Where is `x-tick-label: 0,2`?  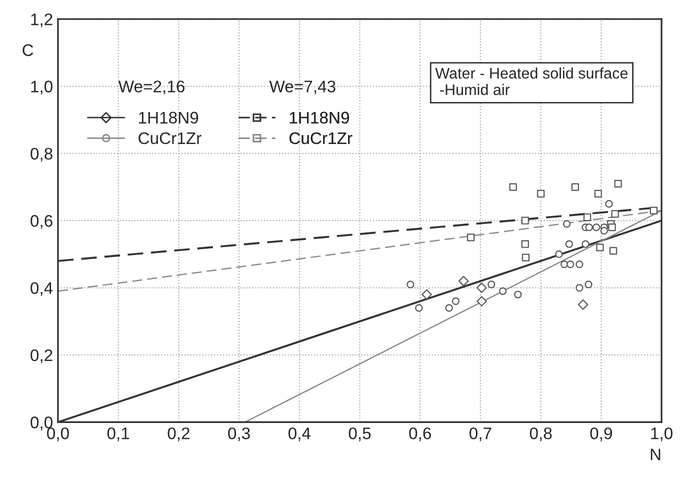 x-tick-label: 0,2 is located at coordinates (179, 434).